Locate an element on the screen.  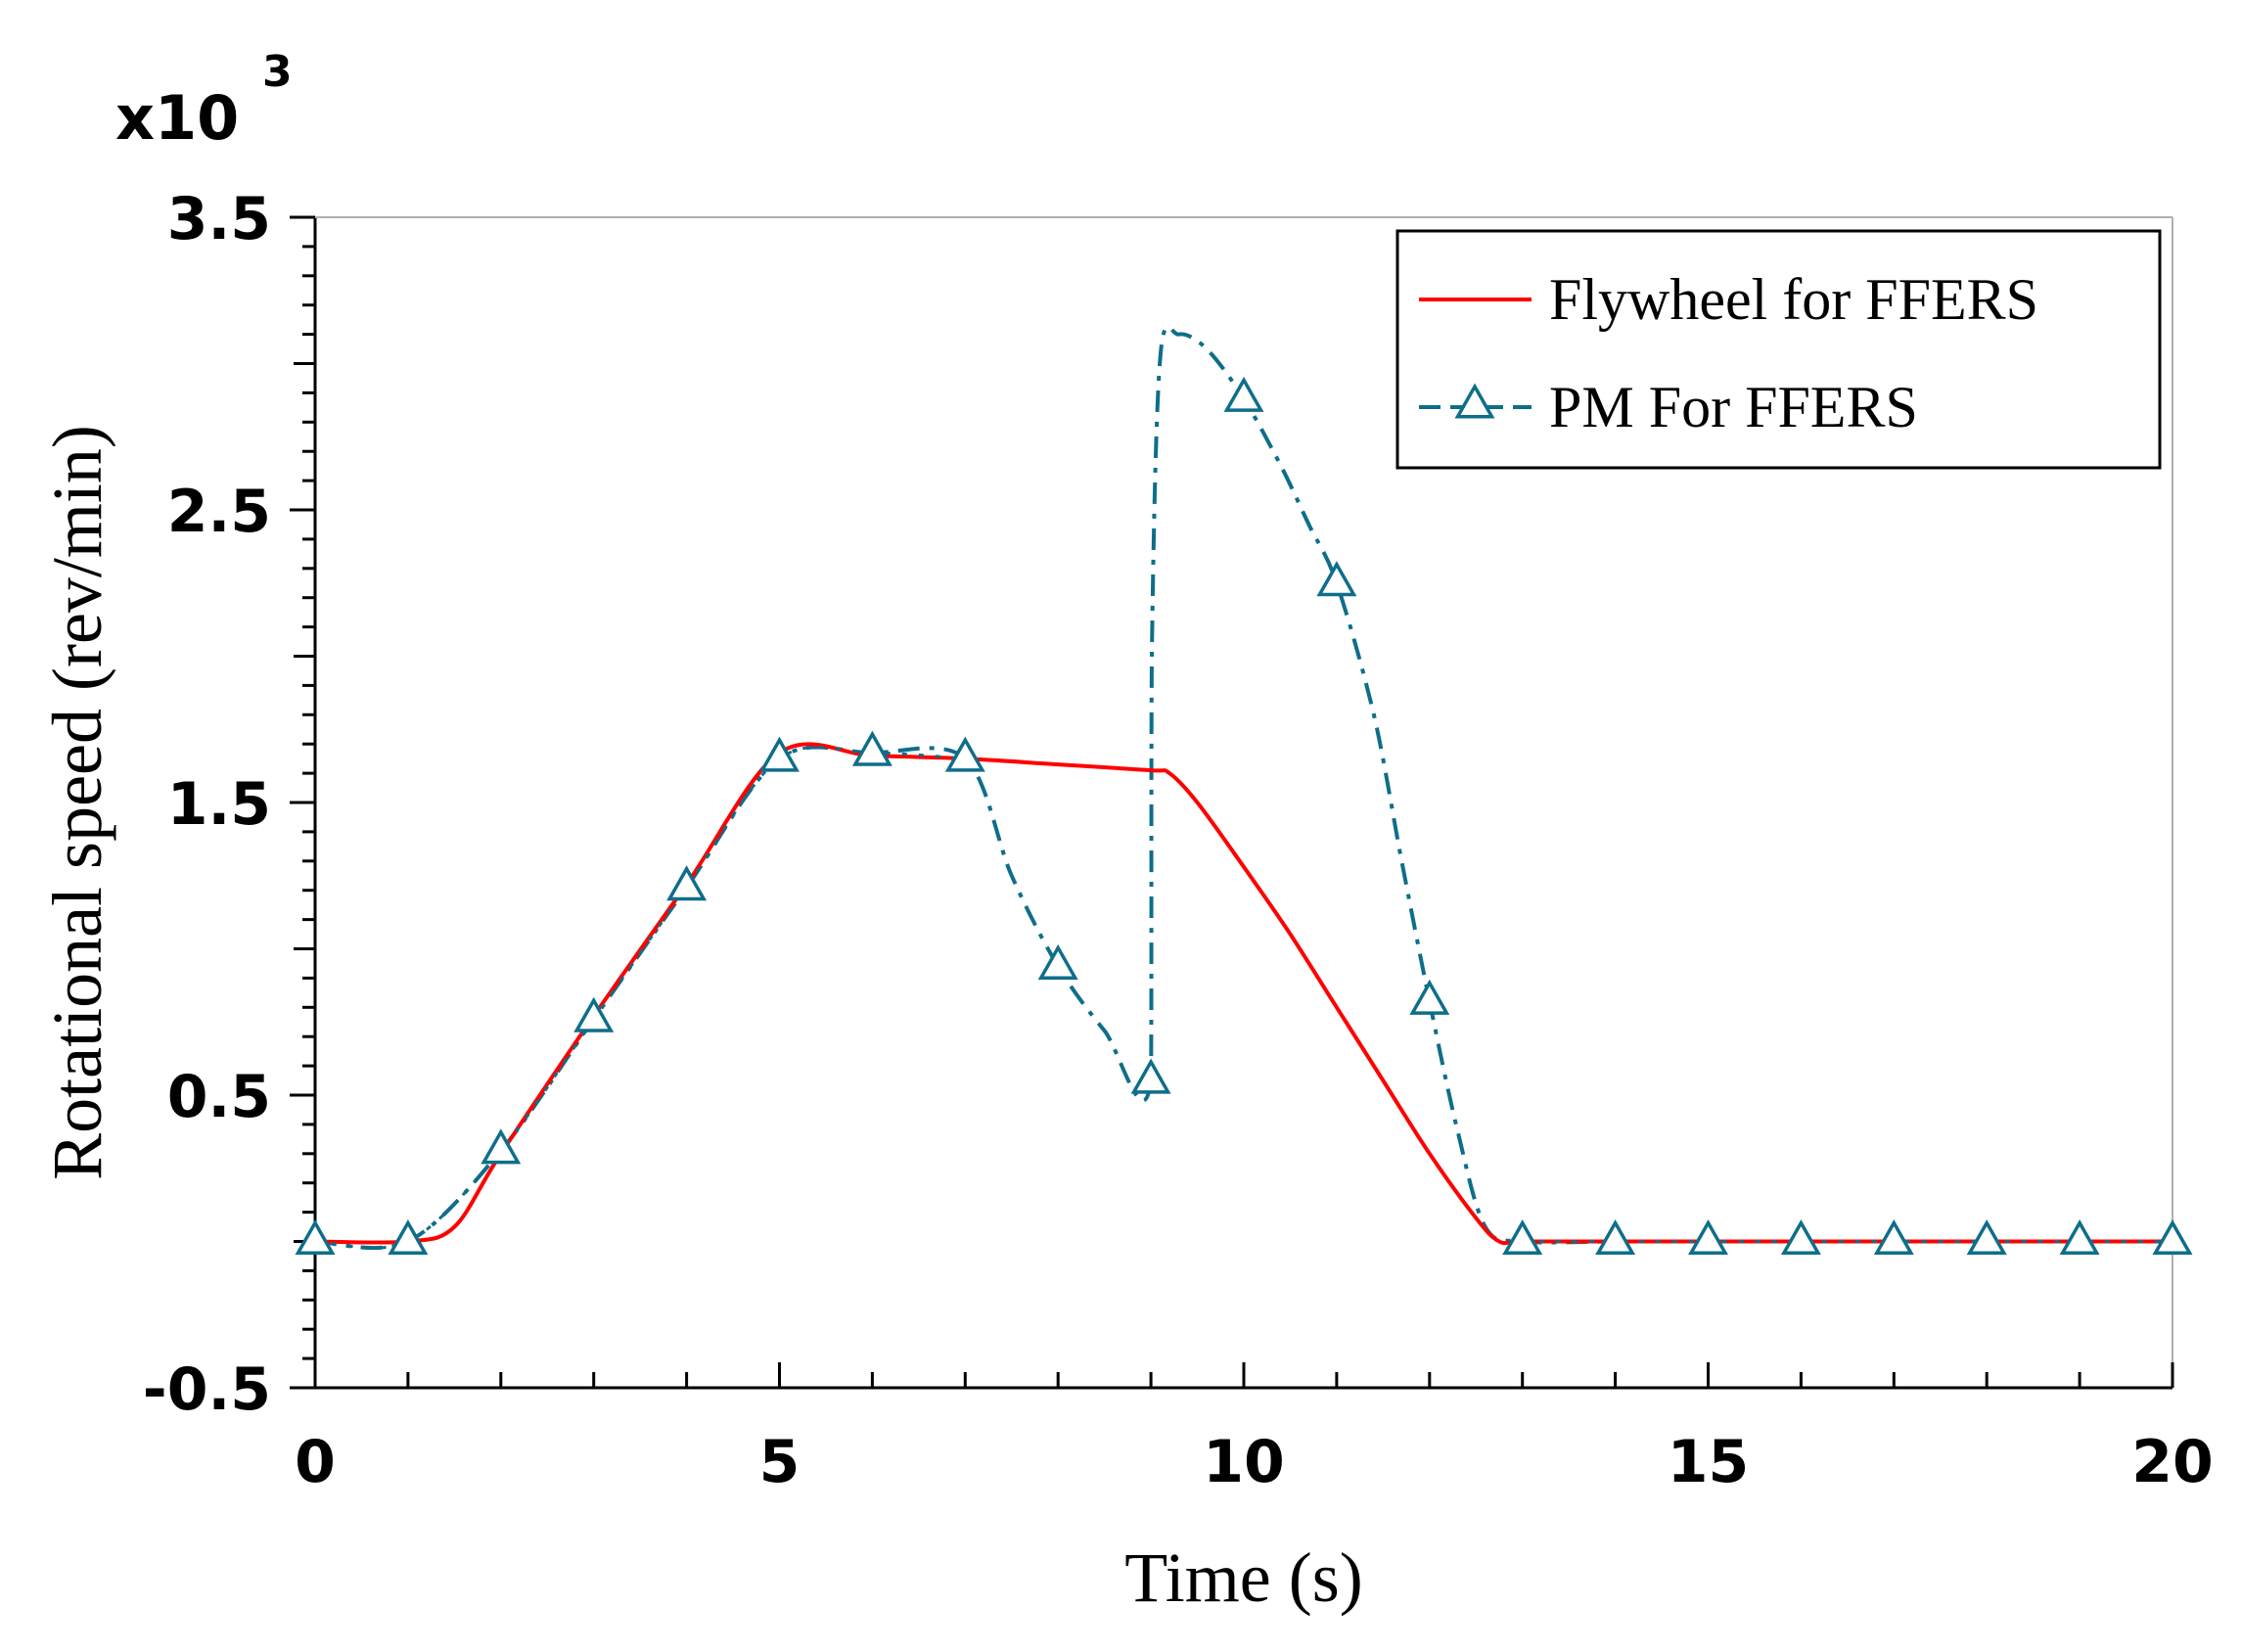
legend-label-pm: PM For FFERS is located at coordinates (1733, 407).